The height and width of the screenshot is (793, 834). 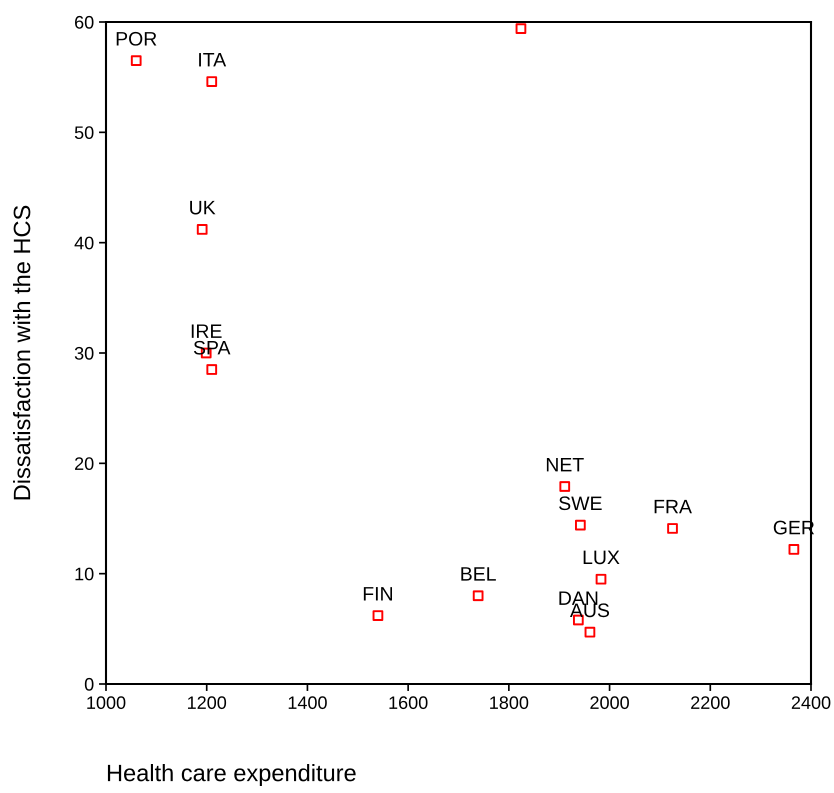 What do you see at coordinates (811, 703) in the screenshot?
I see `x-tick-label: 2400` at bounding box center [811, 703].